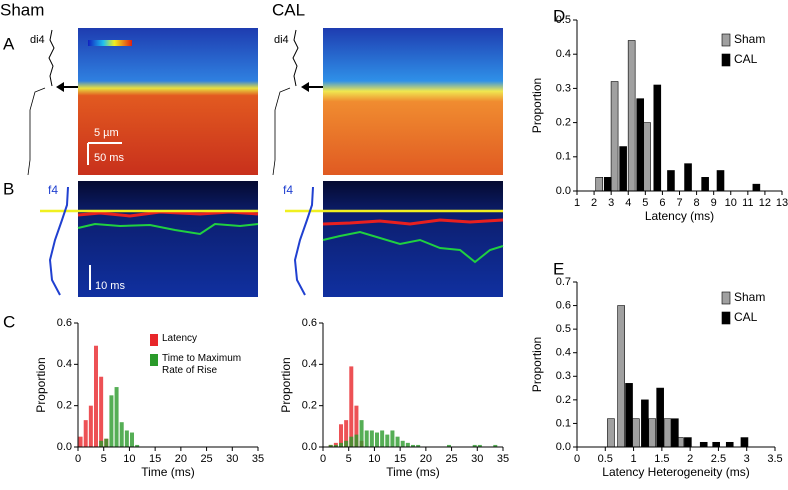 Image resolution: width=788 pixels, height=490 pixels. What do you see at coordinates (747, 203) in the screenshot?
I see `x-tick-label: 11` at bounding box center [747, 203].